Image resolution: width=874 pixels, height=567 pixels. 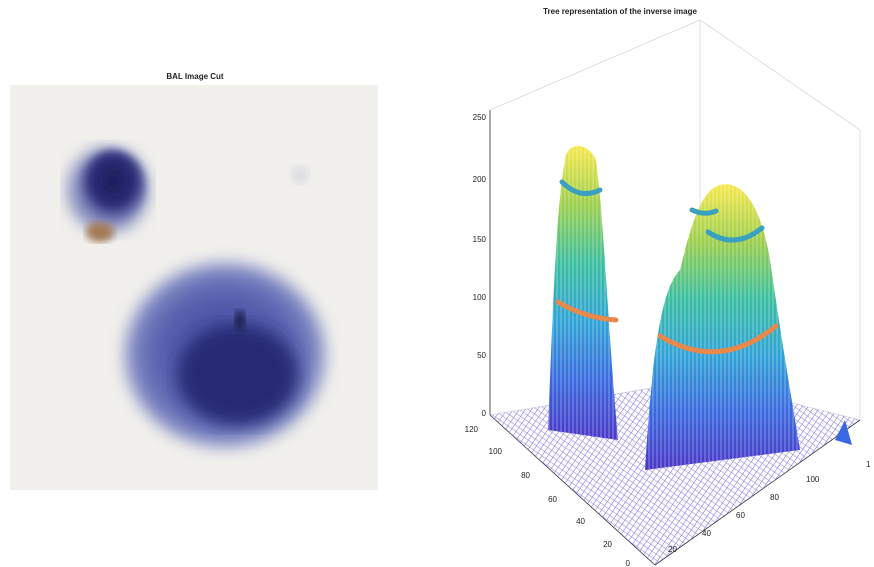 What do you see at coordinates (481, 355) in the screenshot?
I see `z-tick-label: 50` at bounding box center [481, 355].